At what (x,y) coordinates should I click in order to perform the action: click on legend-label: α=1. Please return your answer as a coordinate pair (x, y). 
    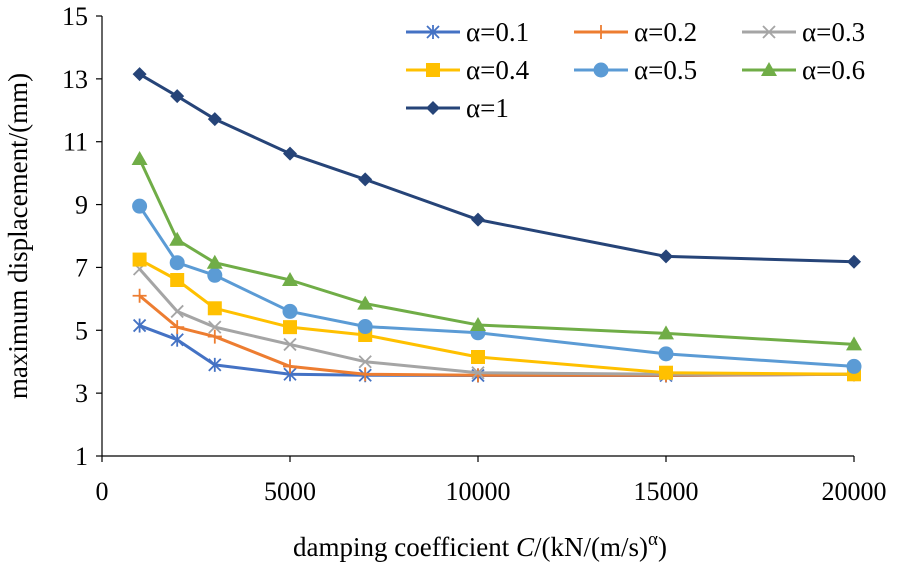
    Looking at the image, I should click on (487, 108).